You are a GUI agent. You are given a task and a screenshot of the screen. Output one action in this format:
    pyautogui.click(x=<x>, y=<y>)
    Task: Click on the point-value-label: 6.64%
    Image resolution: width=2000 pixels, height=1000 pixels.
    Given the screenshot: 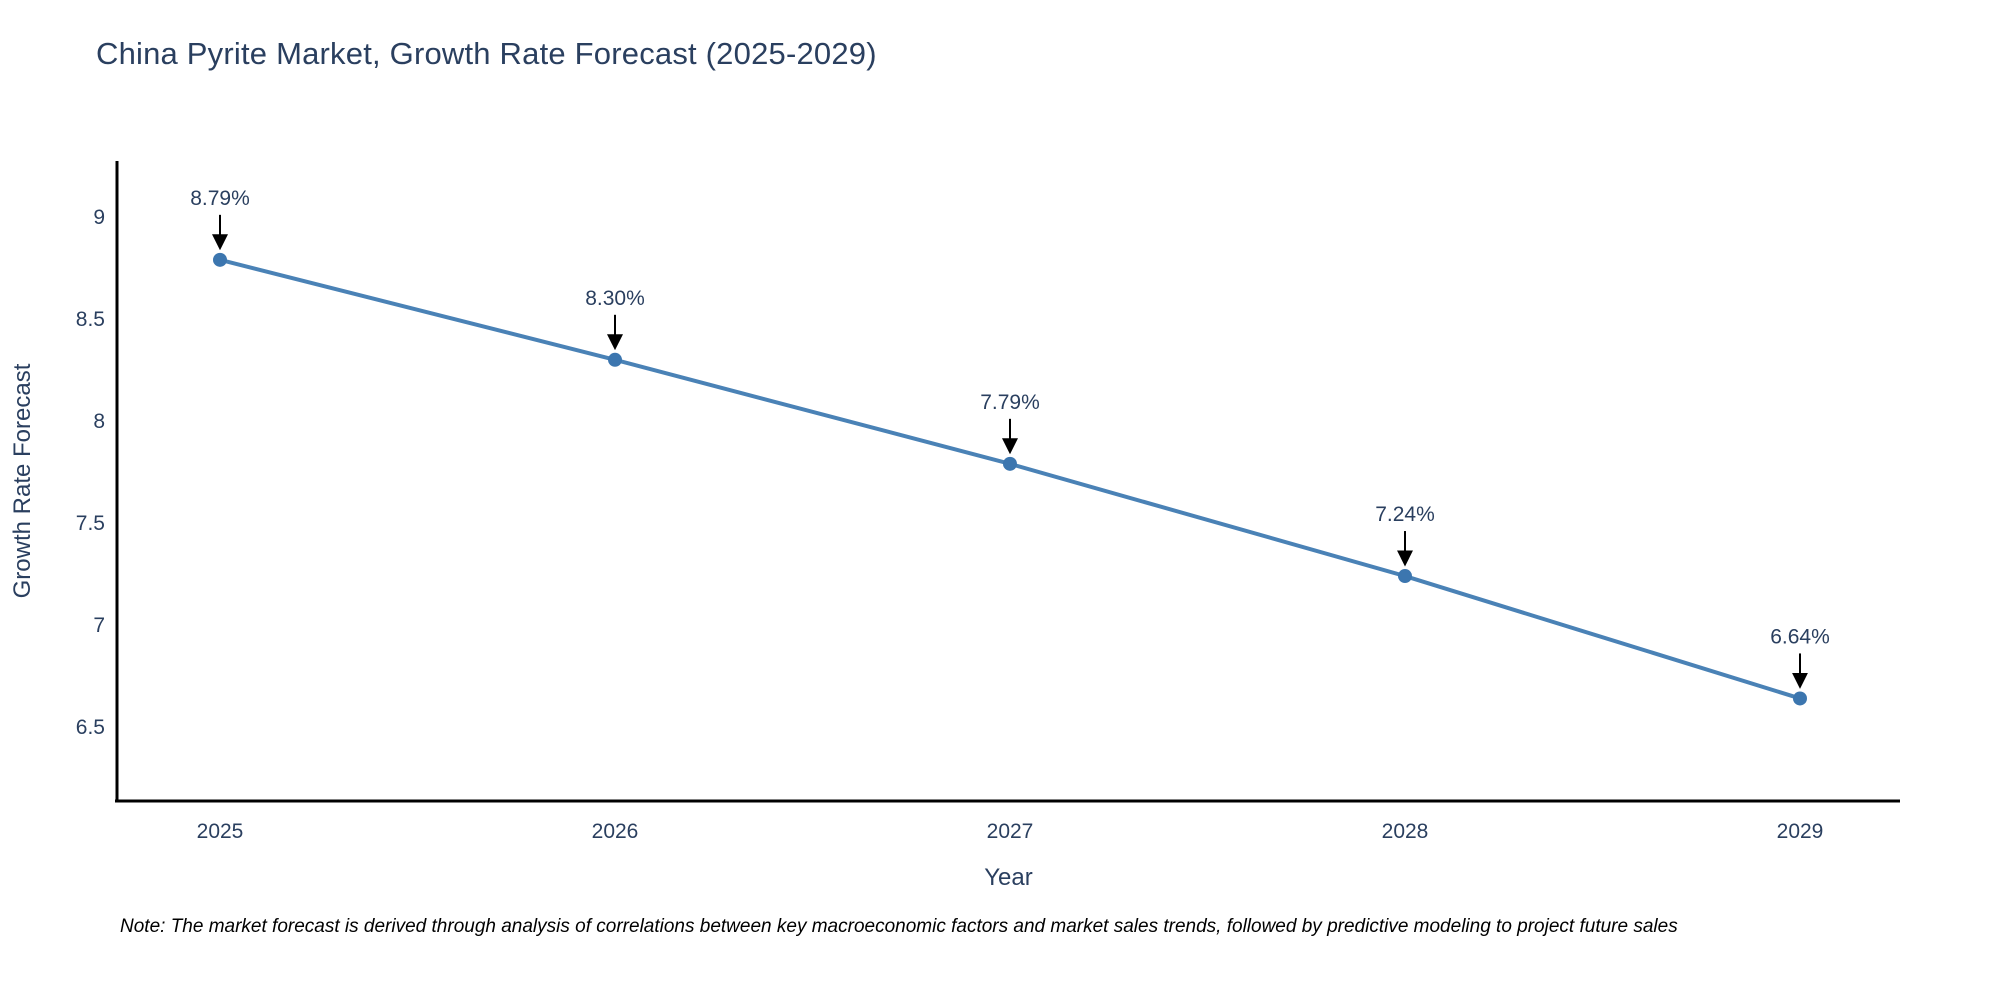 What is the action you would take?
    pyautogui.click(x=1800, y=636)
    